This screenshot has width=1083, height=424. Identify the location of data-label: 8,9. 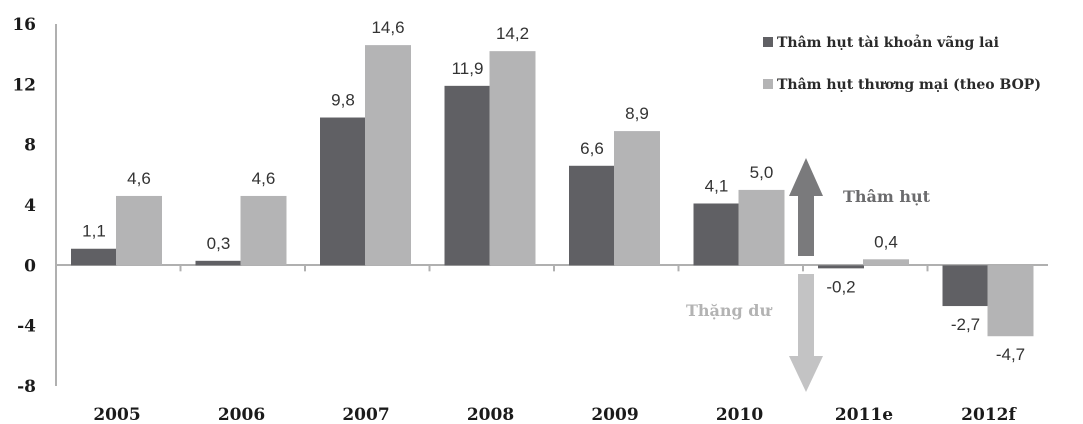
(637, 113).